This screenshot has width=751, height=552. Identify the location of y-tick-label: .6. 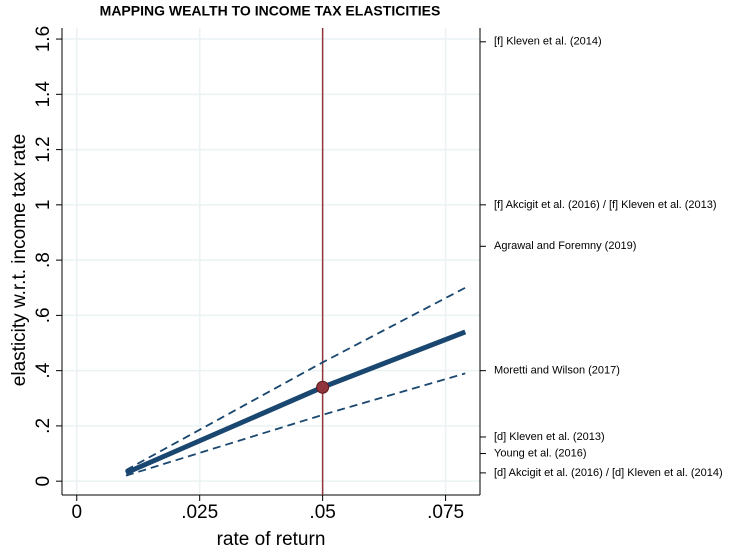
(43, 315).